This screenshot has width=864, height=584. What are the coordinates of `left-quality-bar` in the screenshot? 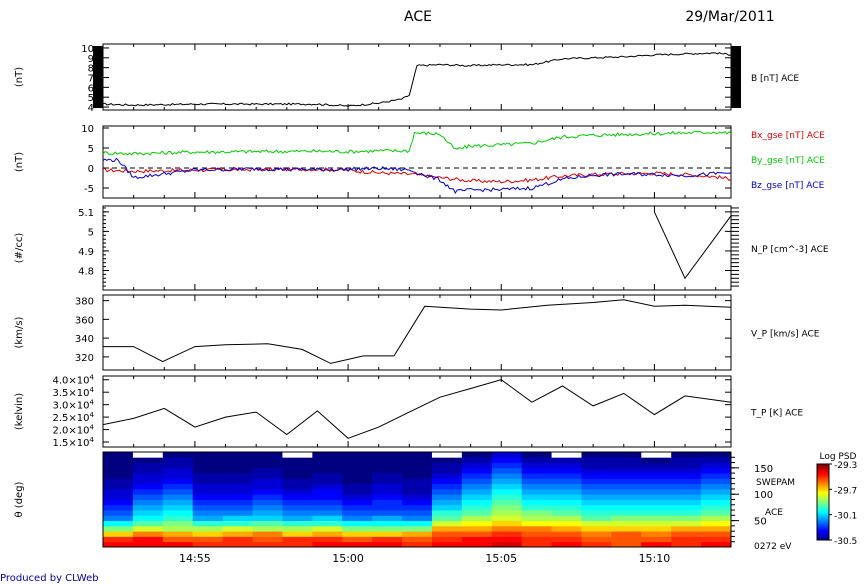 It's located at (98, 77).